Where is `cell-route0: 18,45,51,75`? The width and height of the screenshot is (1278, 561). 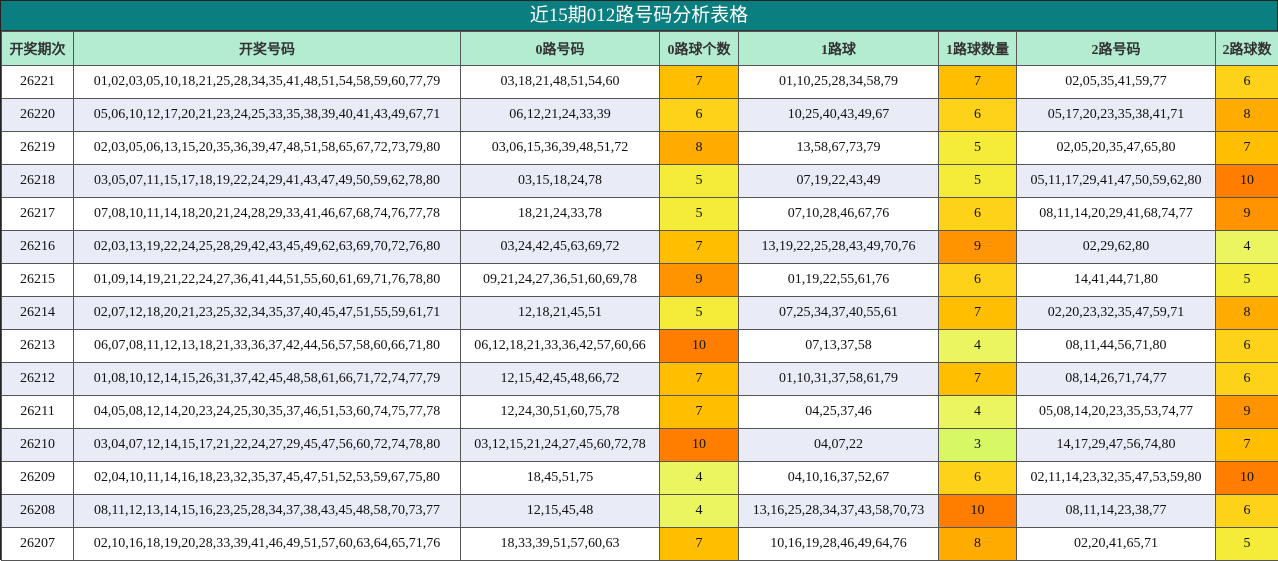 cell-route0: 18,45,51,75 is located at coordinates (560, 478).